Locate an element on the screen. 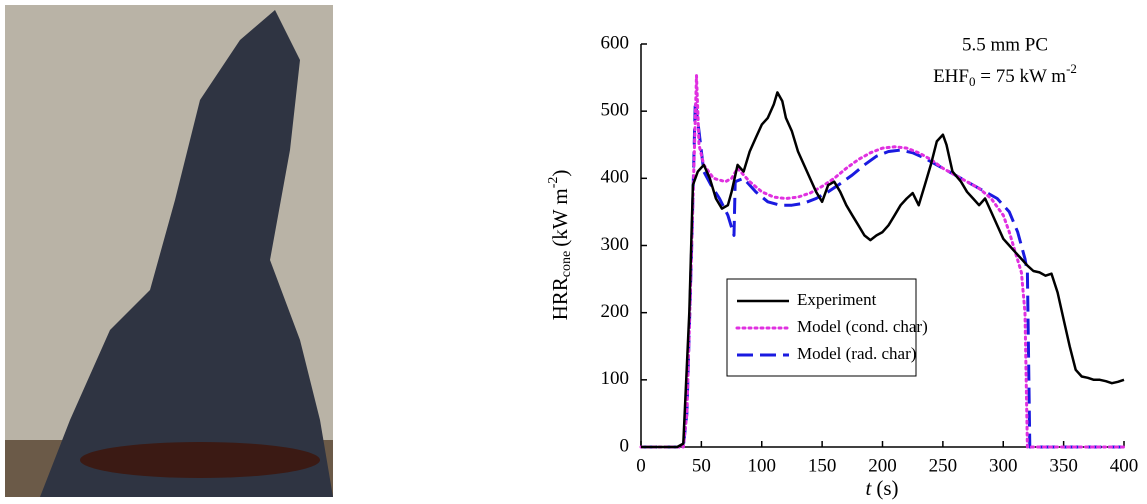  y-tick-label: 100 is located at coordinates (615, 378).